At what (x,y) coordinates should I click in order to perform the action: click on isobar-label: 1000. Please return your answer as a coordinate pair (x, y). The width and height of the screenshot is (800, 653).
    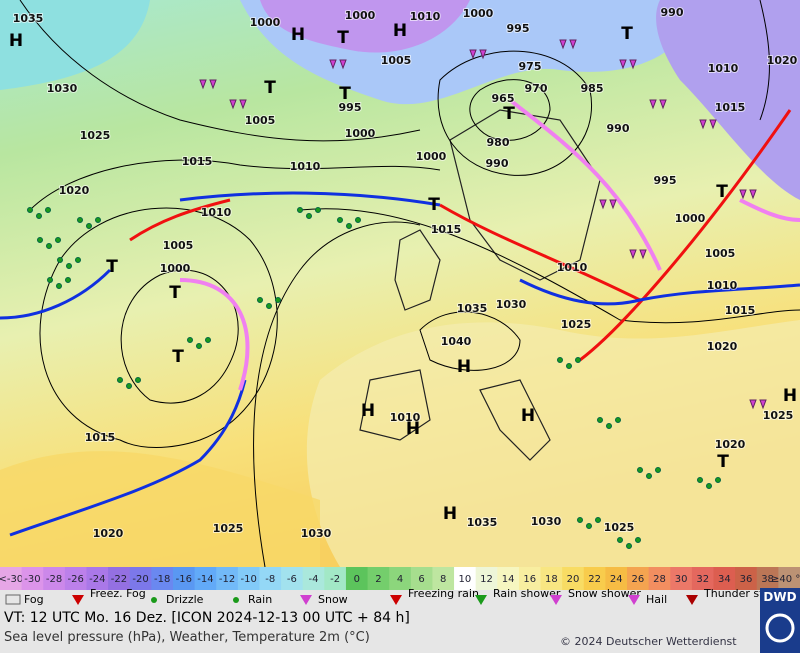
    Looking at the image, I should click on (265, 22).